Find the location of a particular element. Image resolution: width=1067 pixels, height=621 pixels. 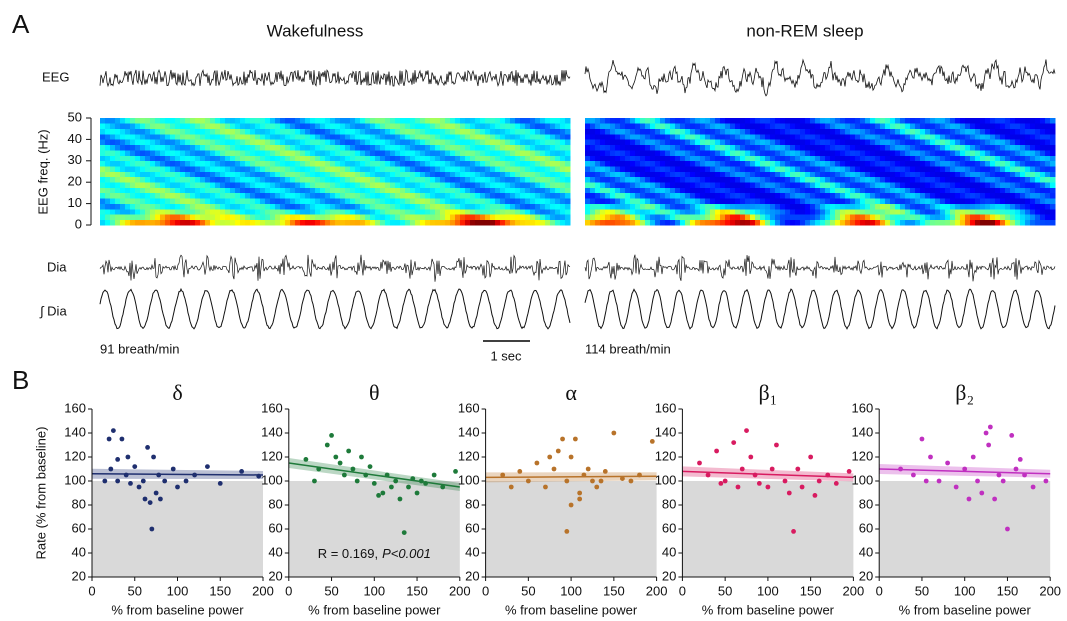

spectrogram-tick-label: 40 is located at coordinates (75, 138).